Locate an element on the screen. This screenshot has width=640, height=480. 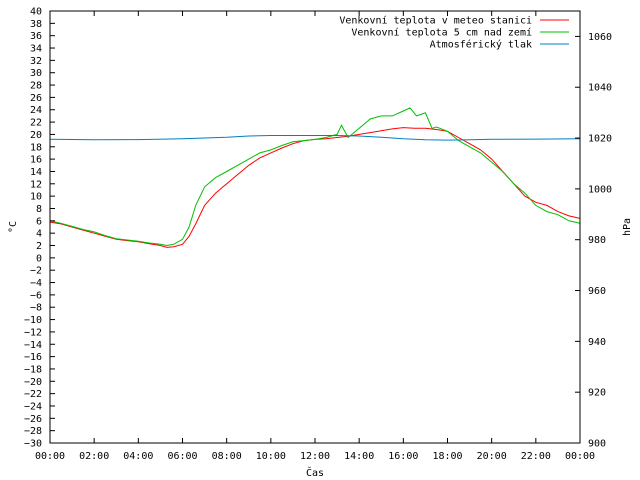
legend-label: Venkovní teplota v meteo stanici is located at coordinates (435, 21).